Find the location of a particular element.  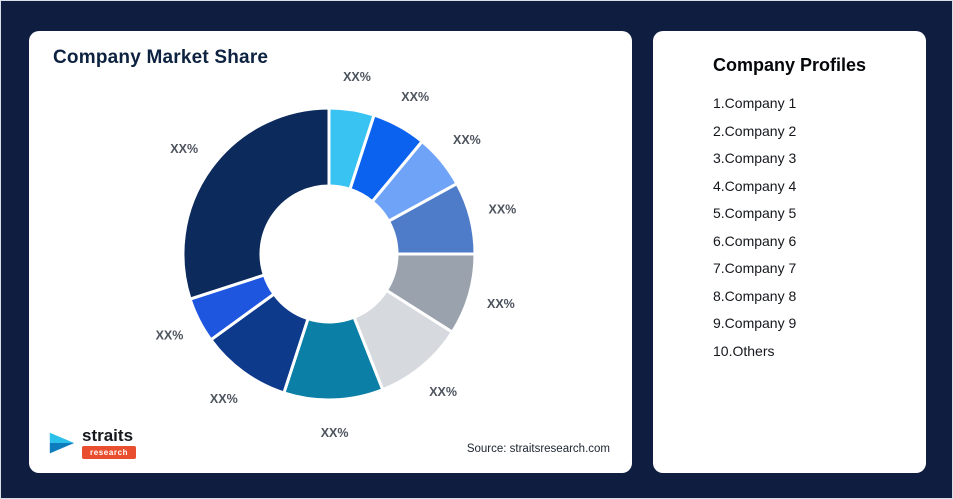

company-list-item: 2.Company 2 is located at coordinates (755, 130).